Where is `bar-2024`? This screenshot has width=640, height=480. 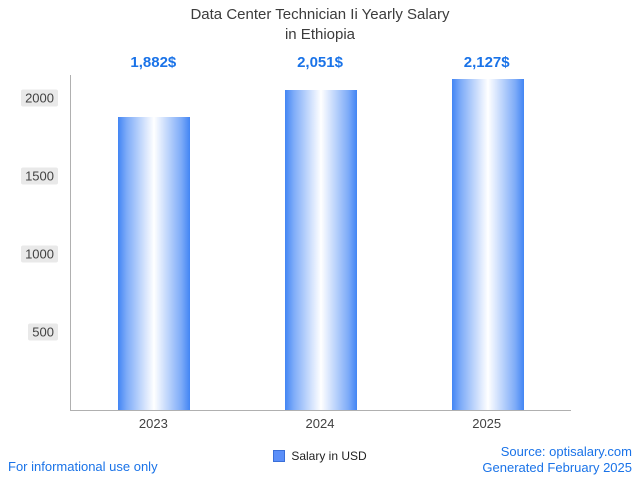
bar-2024 is located at coordinates (321, 250).